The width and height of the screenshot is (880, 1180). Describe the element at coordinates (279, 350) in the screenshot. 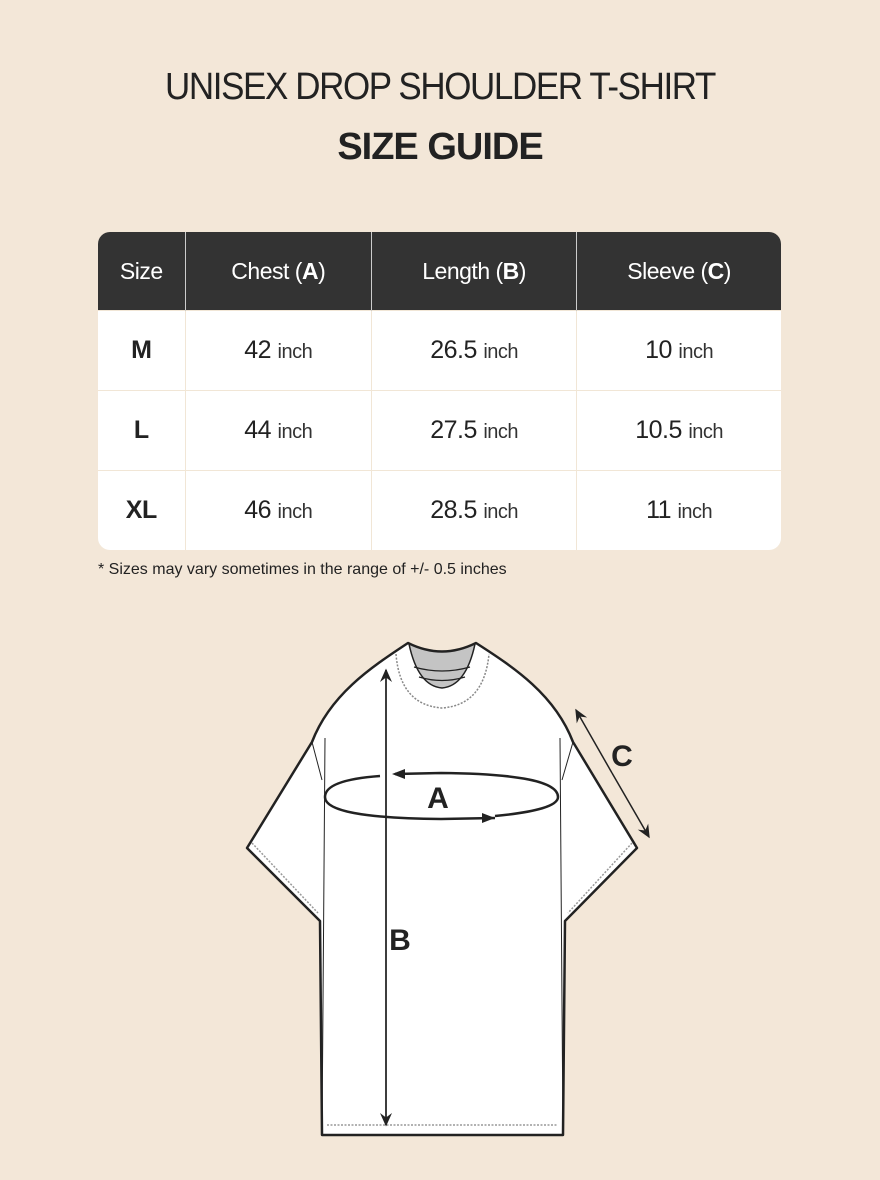

I see `chest-cell: 42 inch` at that location.